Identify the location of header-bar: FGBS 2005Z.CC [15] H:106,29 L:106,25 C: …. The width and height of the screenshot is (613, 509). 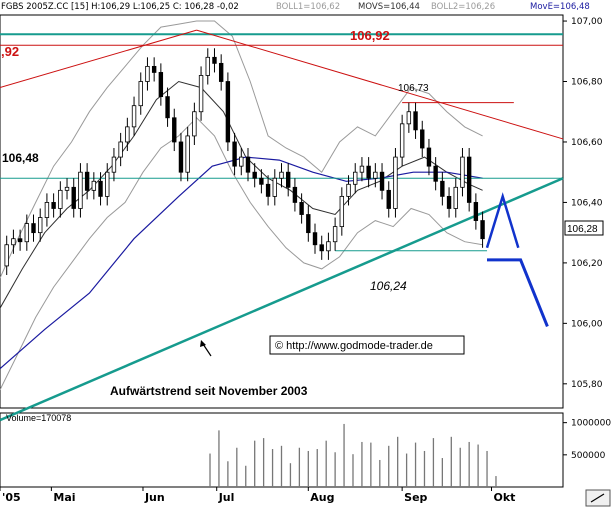
(306, 7).